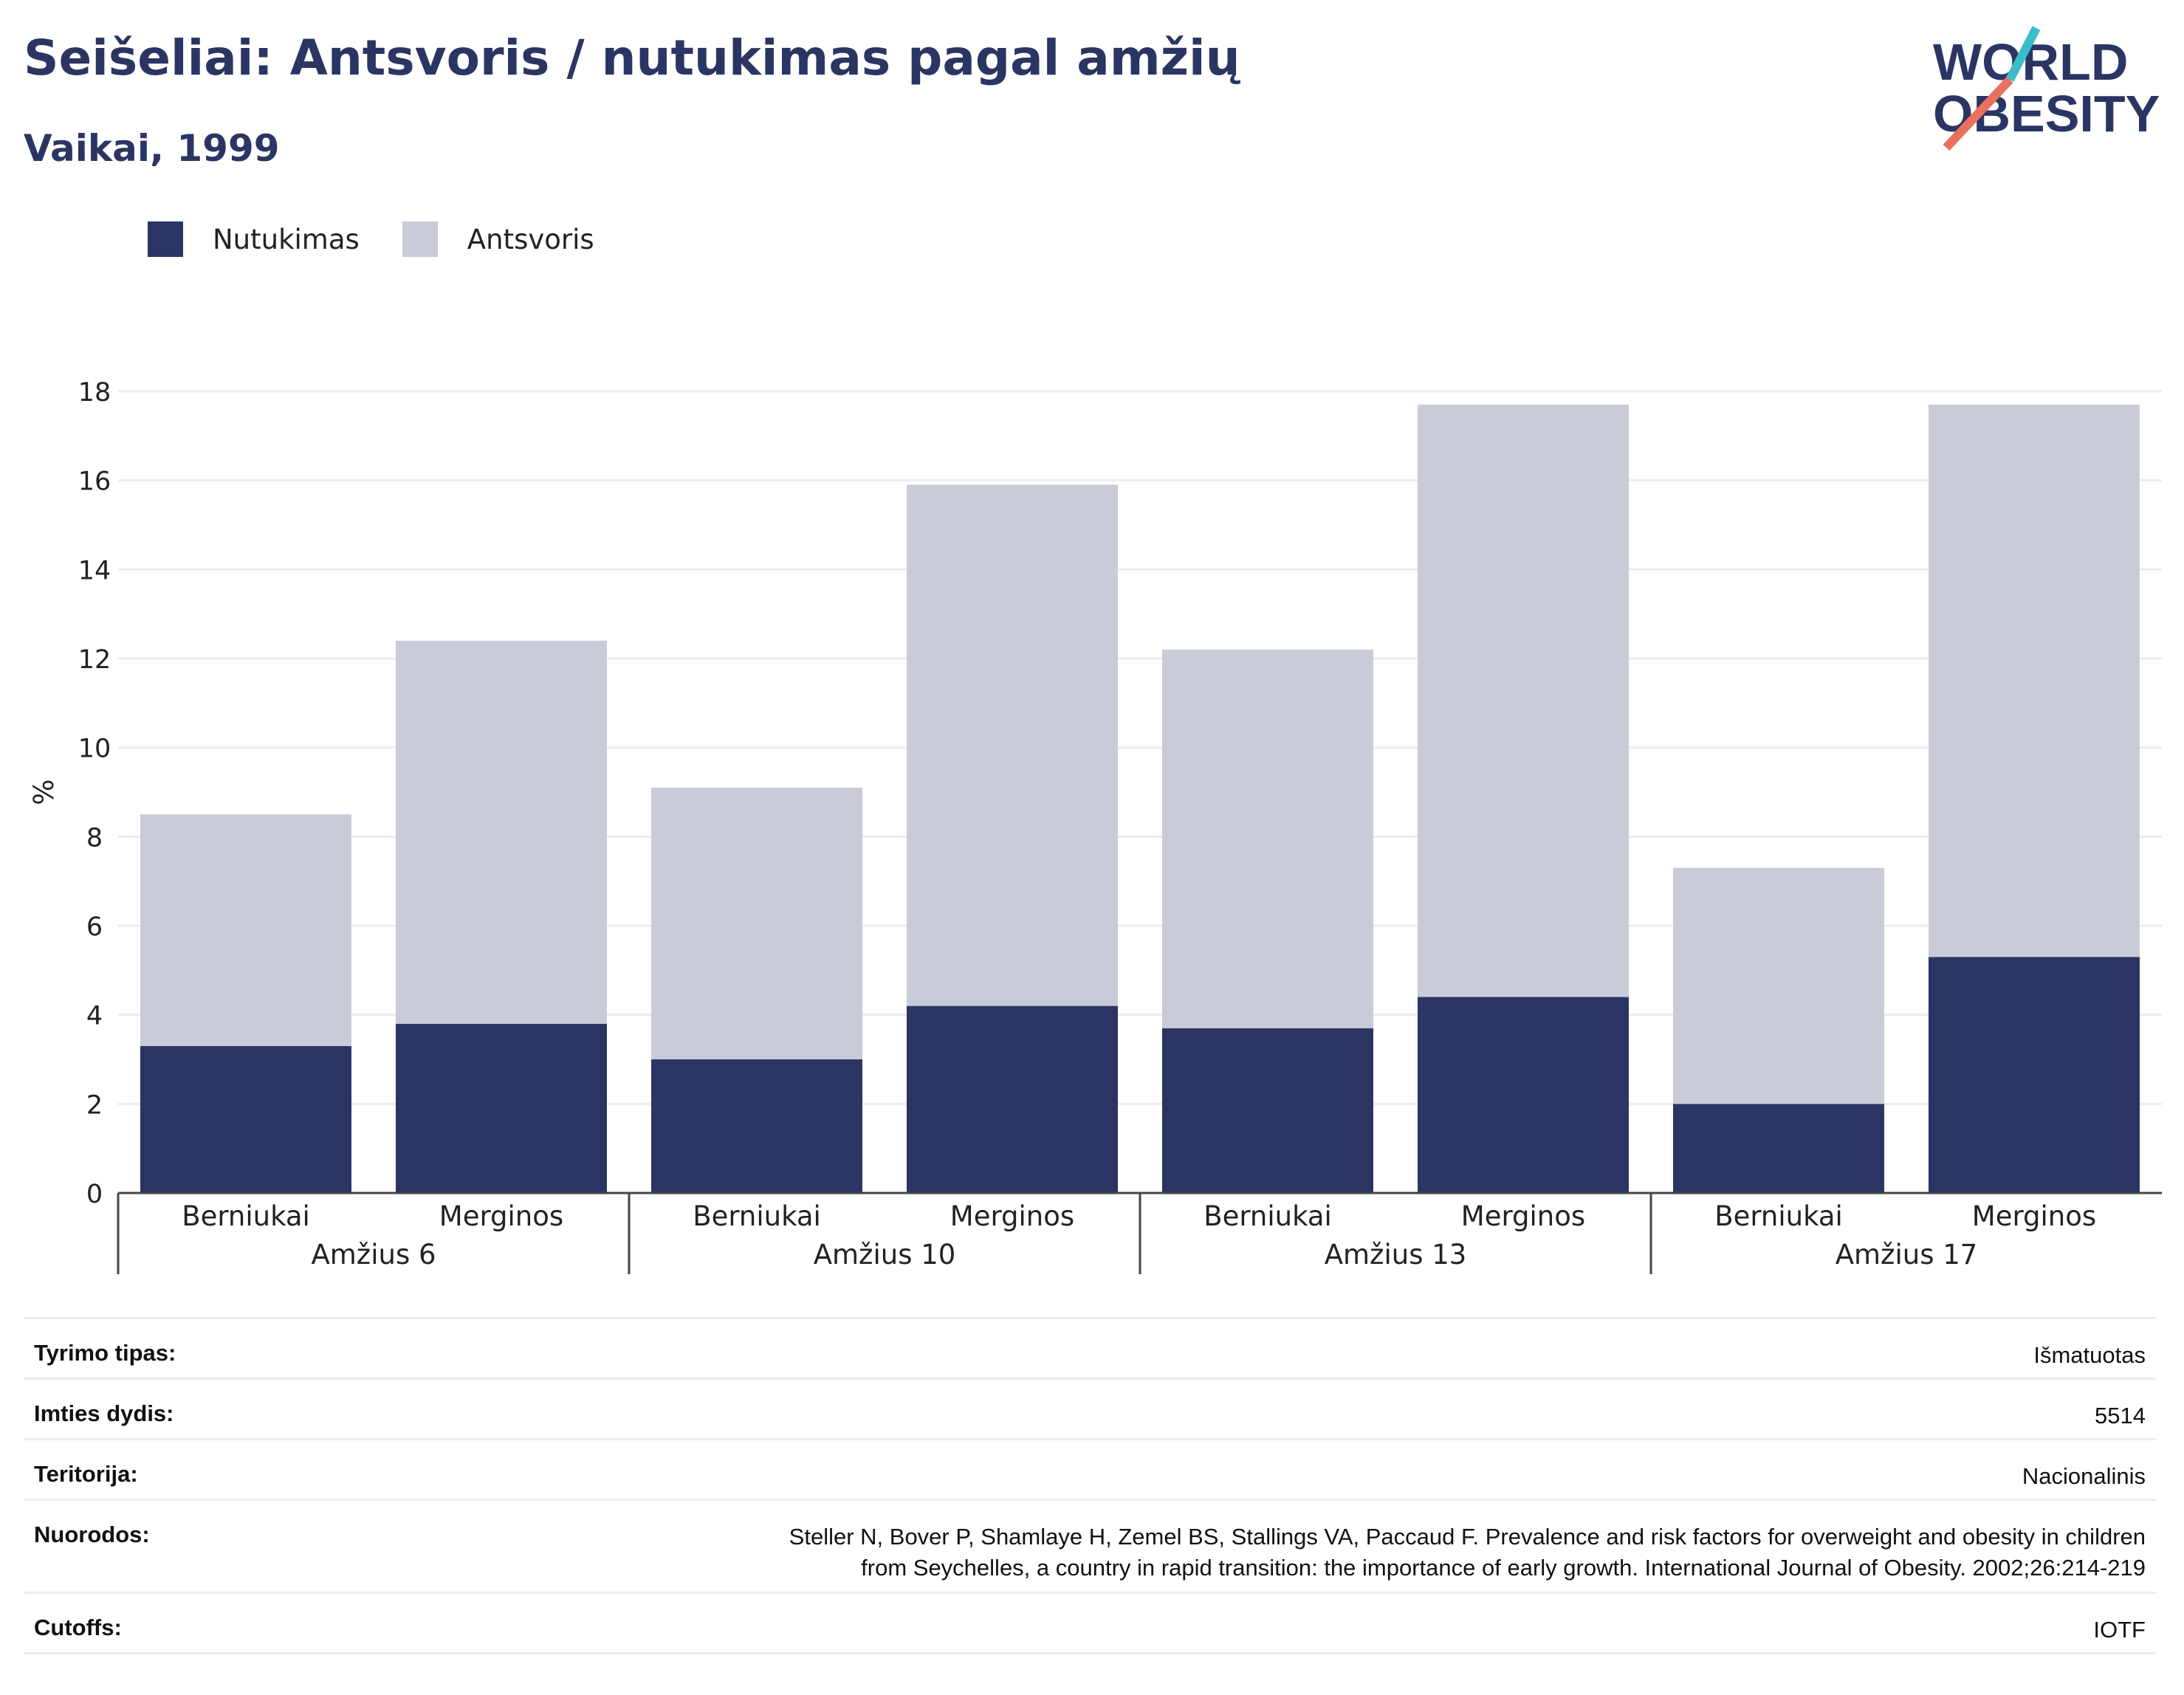 This screenshot has width=2184, height=1695. I want to click on legend-label-antsvoris: Antsvoris, so click(530, 239).